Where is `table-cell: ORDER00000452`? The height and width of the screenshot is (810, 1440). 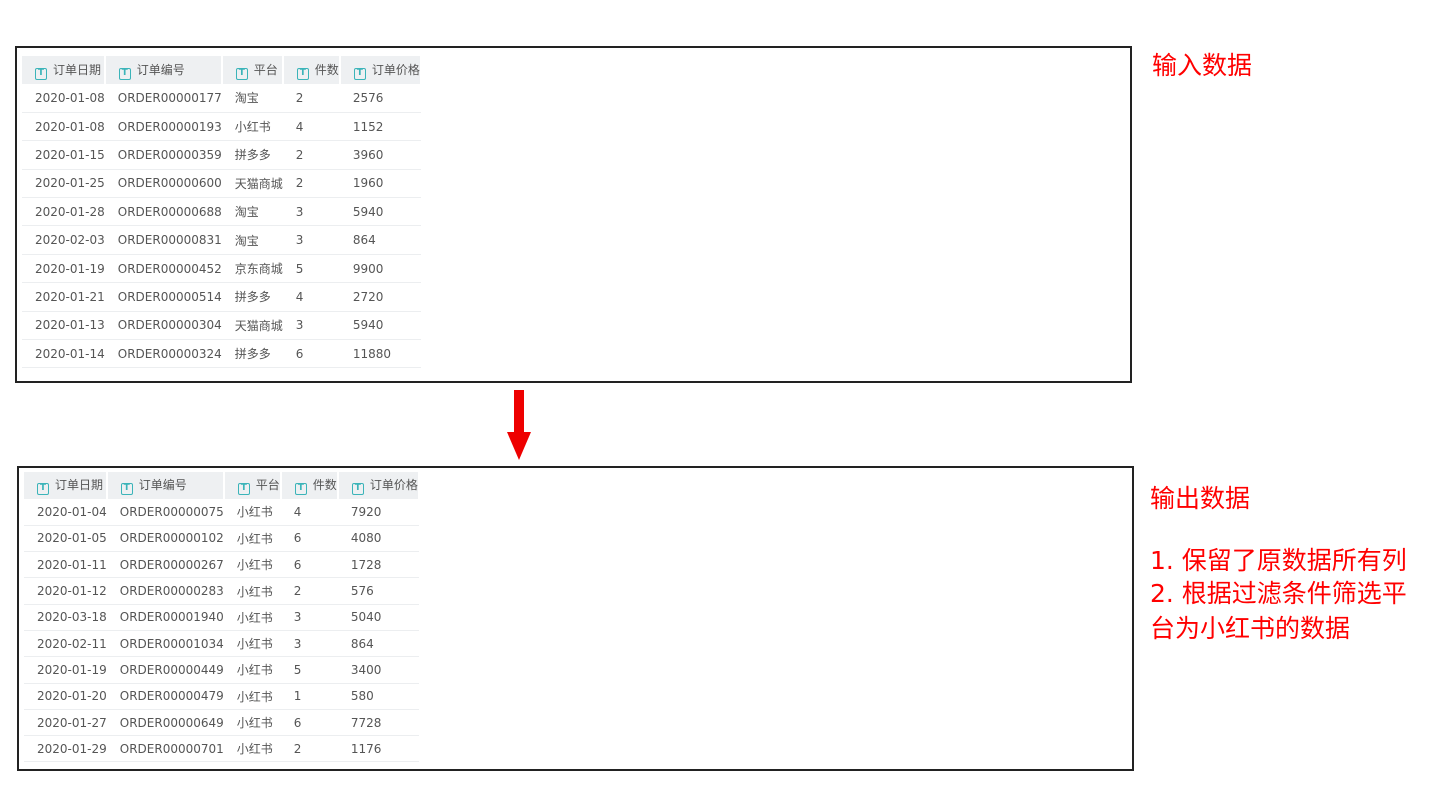 table-cell: ORDER00000452 is located at coordinates (163, 269).